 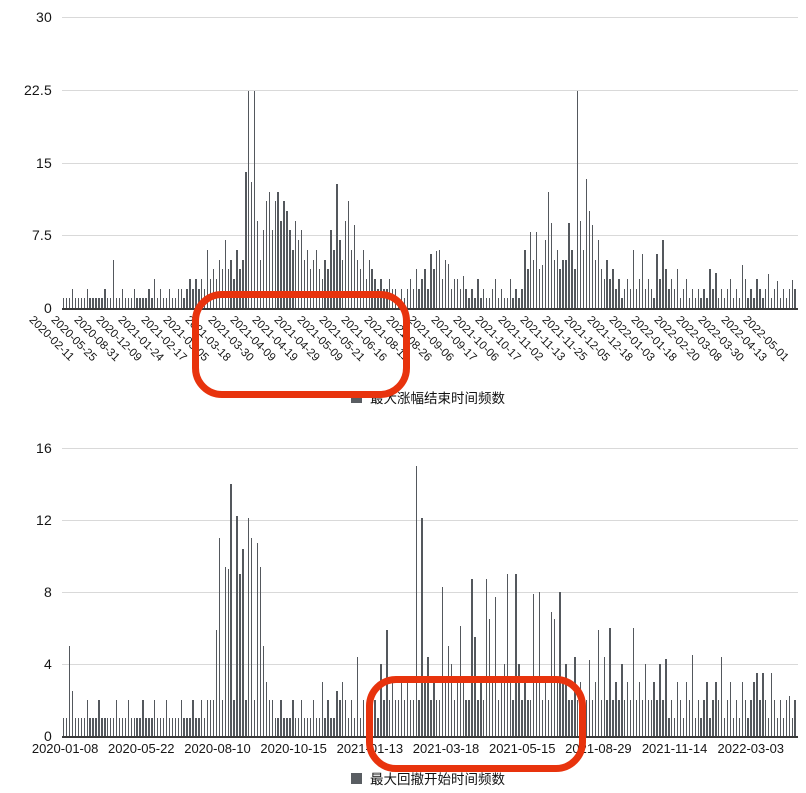 I want to click on y-tick-label: 12, so click(x=44, y=520).